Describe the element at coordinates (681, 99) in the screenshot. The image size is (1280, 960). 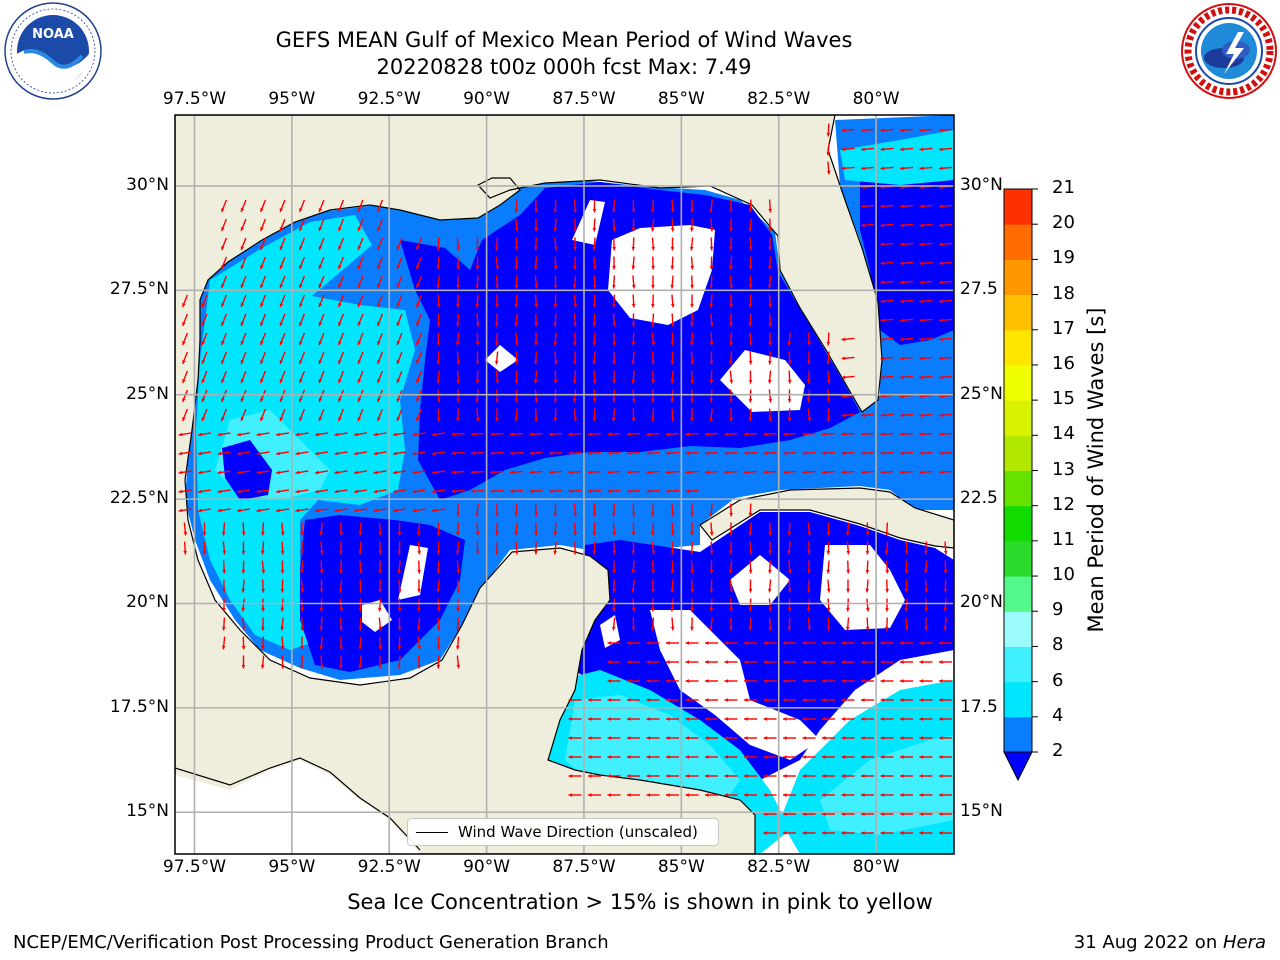
I see `top-longitude-label: 85°W` at that location.